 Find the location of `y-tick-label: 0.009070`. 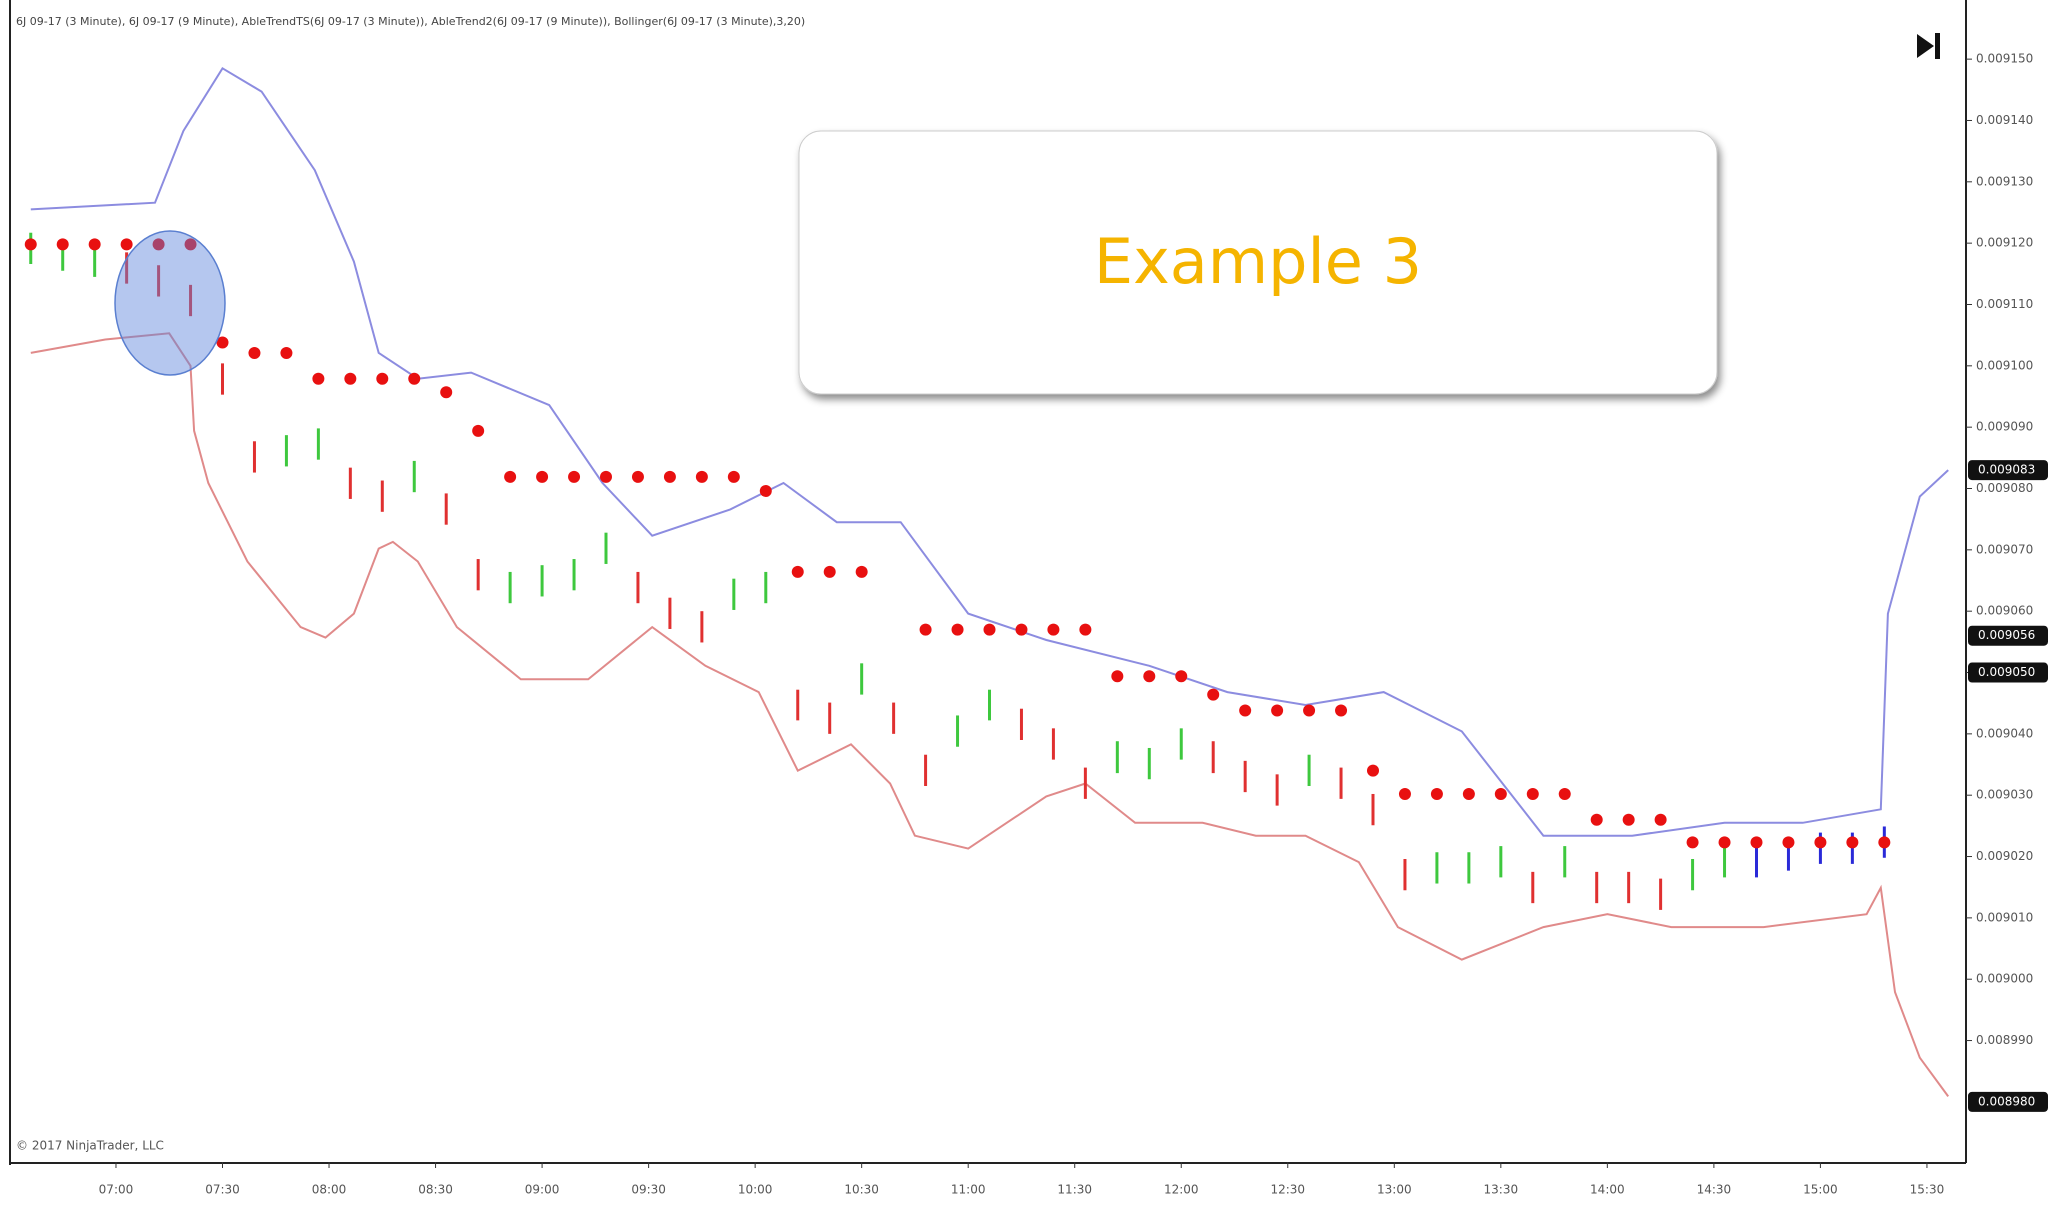

y-tick-label: 0.009070 is located at coordinates (2004, 549).